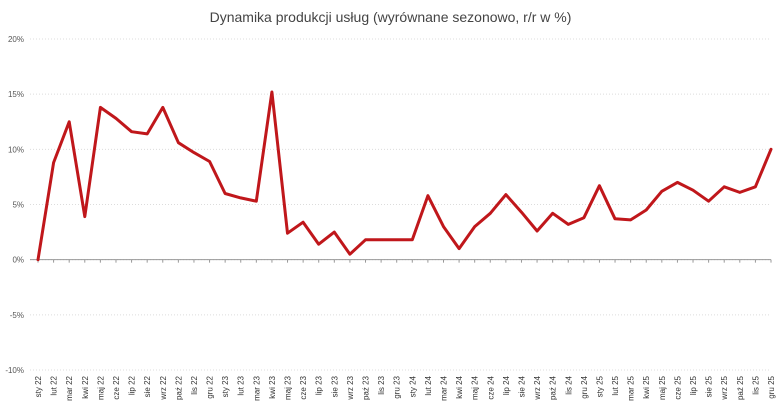 The image size is (781, 410). What do you see at coordinates (771, 386) in the screenshot?
I see `x-tick-label: gru 25` at bounding box center [771, 386].